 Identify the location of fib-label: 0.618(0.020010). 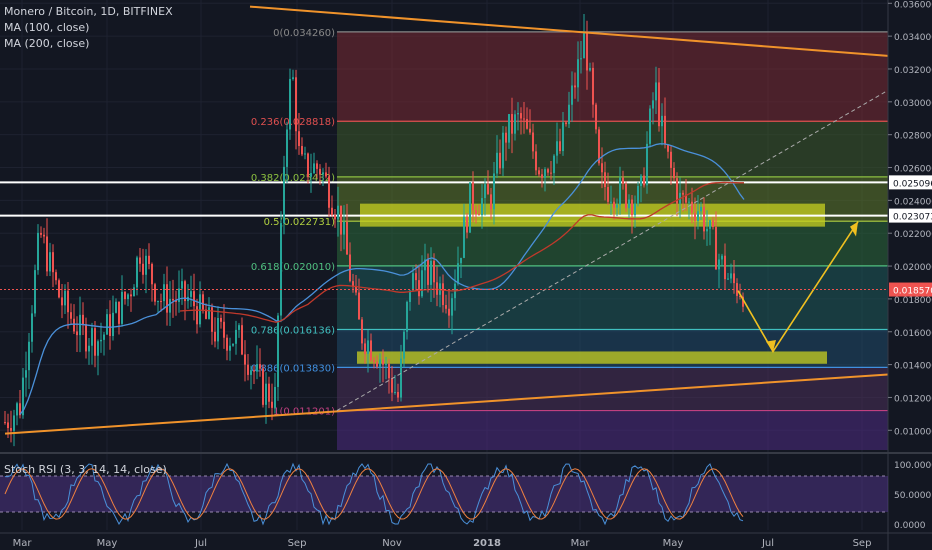
(293, 267).